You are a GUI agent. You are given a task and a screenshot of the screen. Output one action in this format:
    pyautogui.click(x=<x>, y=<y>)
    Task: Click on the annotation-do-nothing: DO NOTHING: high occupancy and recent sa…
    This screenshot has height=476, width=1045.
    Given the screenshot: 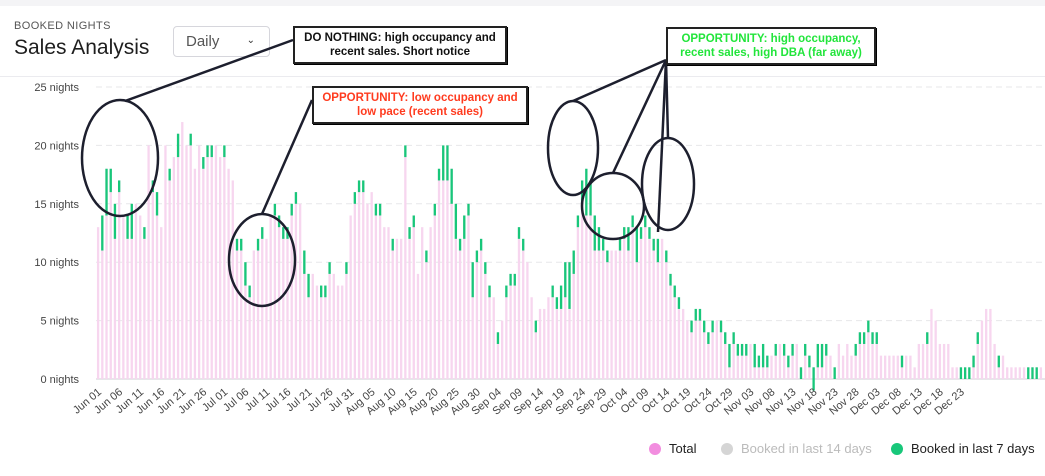 What is the action you would take?
    pyautogui.click(x=400, y=45)
    